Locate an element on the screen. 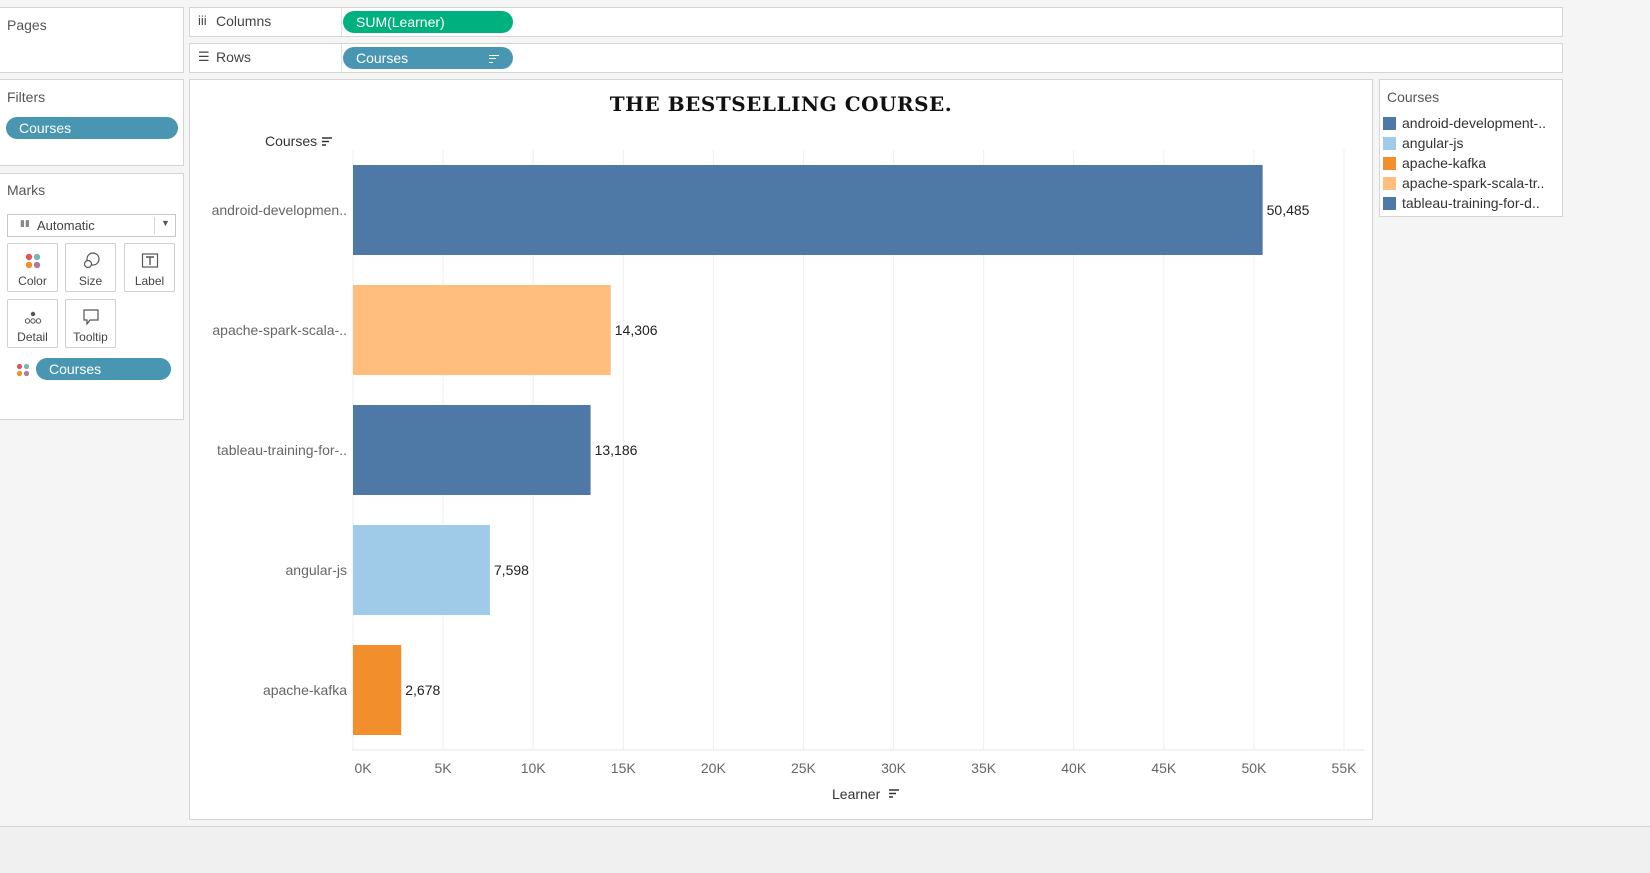 Image resolution: width=1650 pixels, height=873 pixels. columns-label: Columns is located at coordinates (244, 21).